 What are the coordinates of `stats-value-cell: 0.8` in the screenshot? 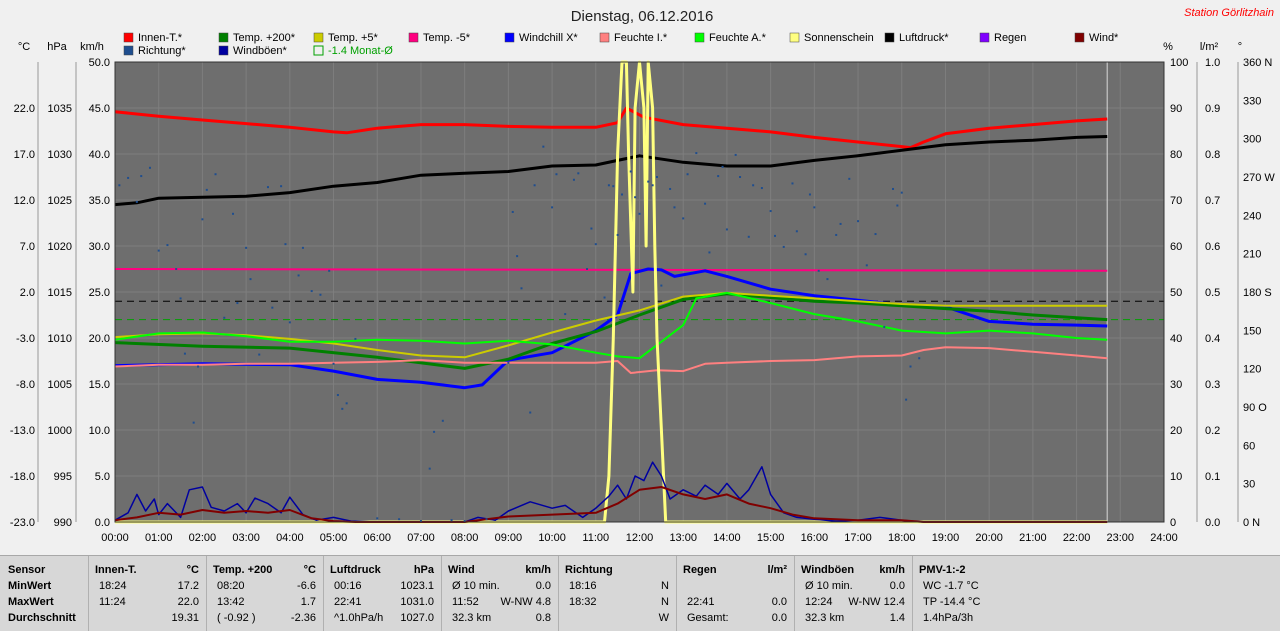 It's located at (543, 618).